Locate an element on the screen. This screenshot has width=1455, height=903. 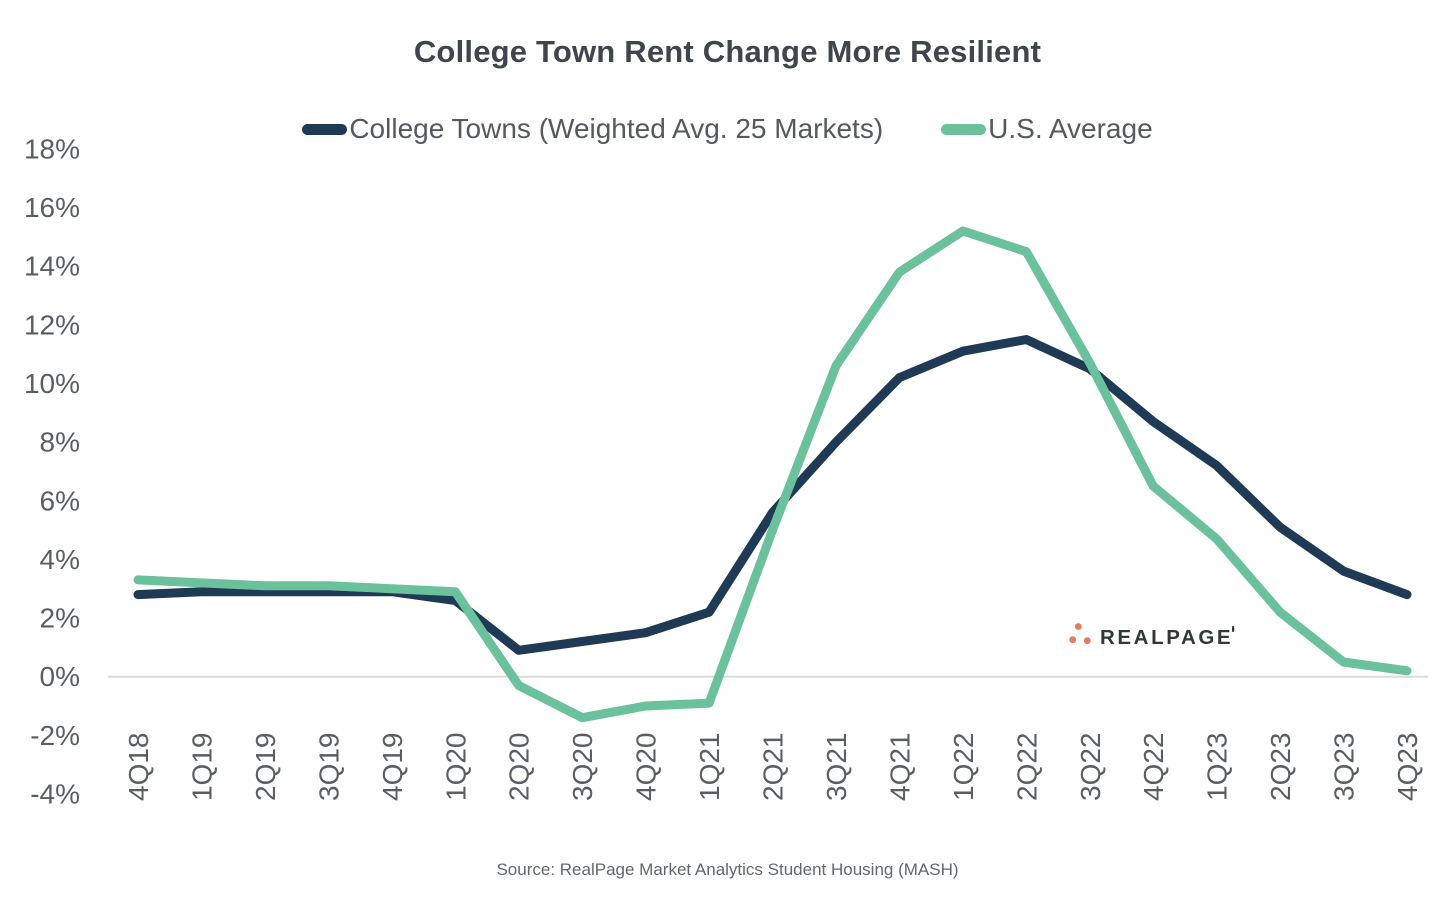
legend-item-college-towns: College Towns (Weighted Avg. 25 Markets) is located at coordinates (592, 129).